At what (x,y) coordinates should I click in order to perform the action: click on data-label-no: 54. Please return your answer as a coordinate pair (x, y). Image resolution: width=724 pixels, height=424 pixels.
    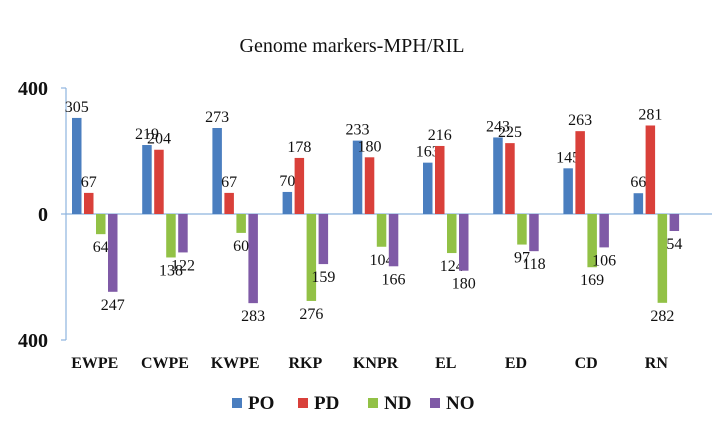
    Looking at the image, I should click on (674, 244).